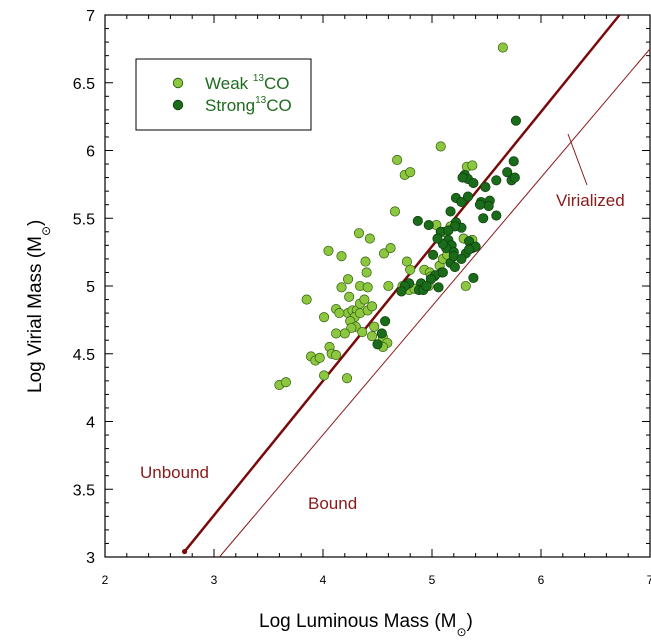 The width and height of the screenshot is (651, 641). Describe the element at coordinates (590, 200) in the screenshot. I see `annotation-virialized: Virialized` at that location.